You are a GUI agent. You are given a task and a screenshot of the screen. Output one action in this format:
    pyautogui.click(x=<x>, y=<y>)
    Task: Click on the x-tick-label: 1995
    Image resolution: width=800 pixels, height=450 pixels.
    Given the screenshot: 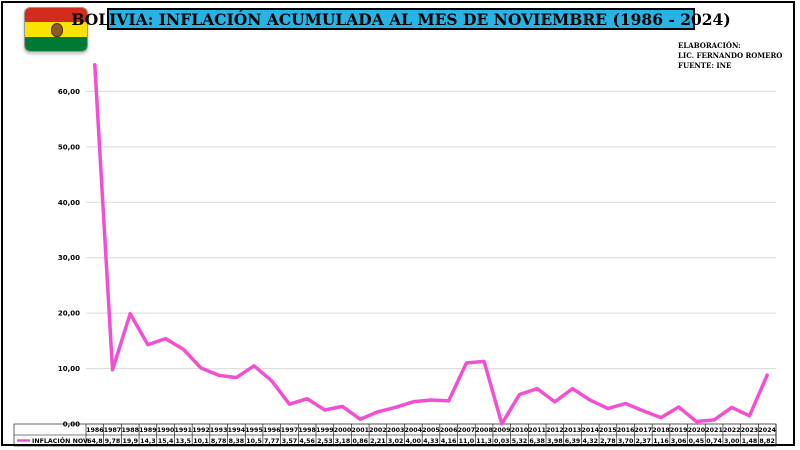 What is the action you would take?
    pyautogui.click(x=254, y=430)
    